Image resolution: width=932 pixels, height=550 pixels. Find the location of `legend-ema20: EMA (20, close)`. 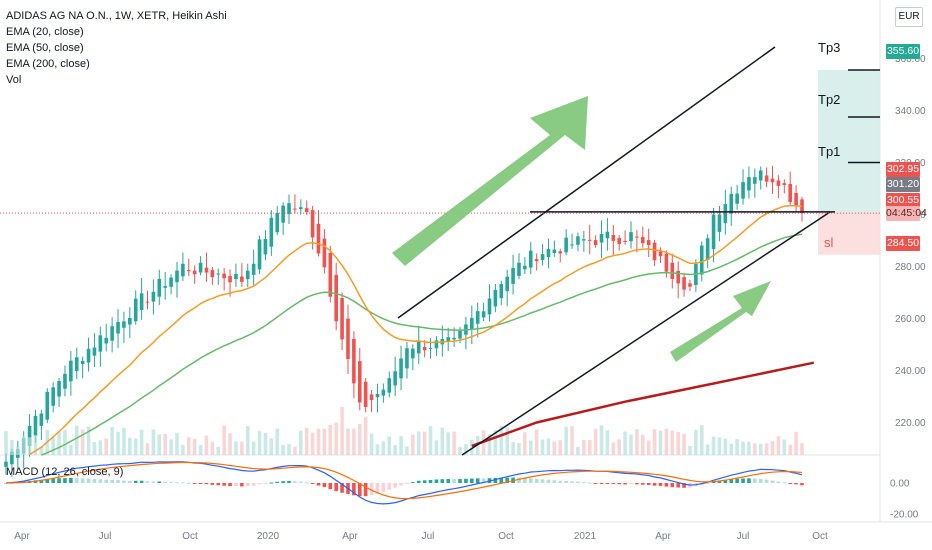

legend-ema20: EMA (20, close) is located at coordinates (45, 32).